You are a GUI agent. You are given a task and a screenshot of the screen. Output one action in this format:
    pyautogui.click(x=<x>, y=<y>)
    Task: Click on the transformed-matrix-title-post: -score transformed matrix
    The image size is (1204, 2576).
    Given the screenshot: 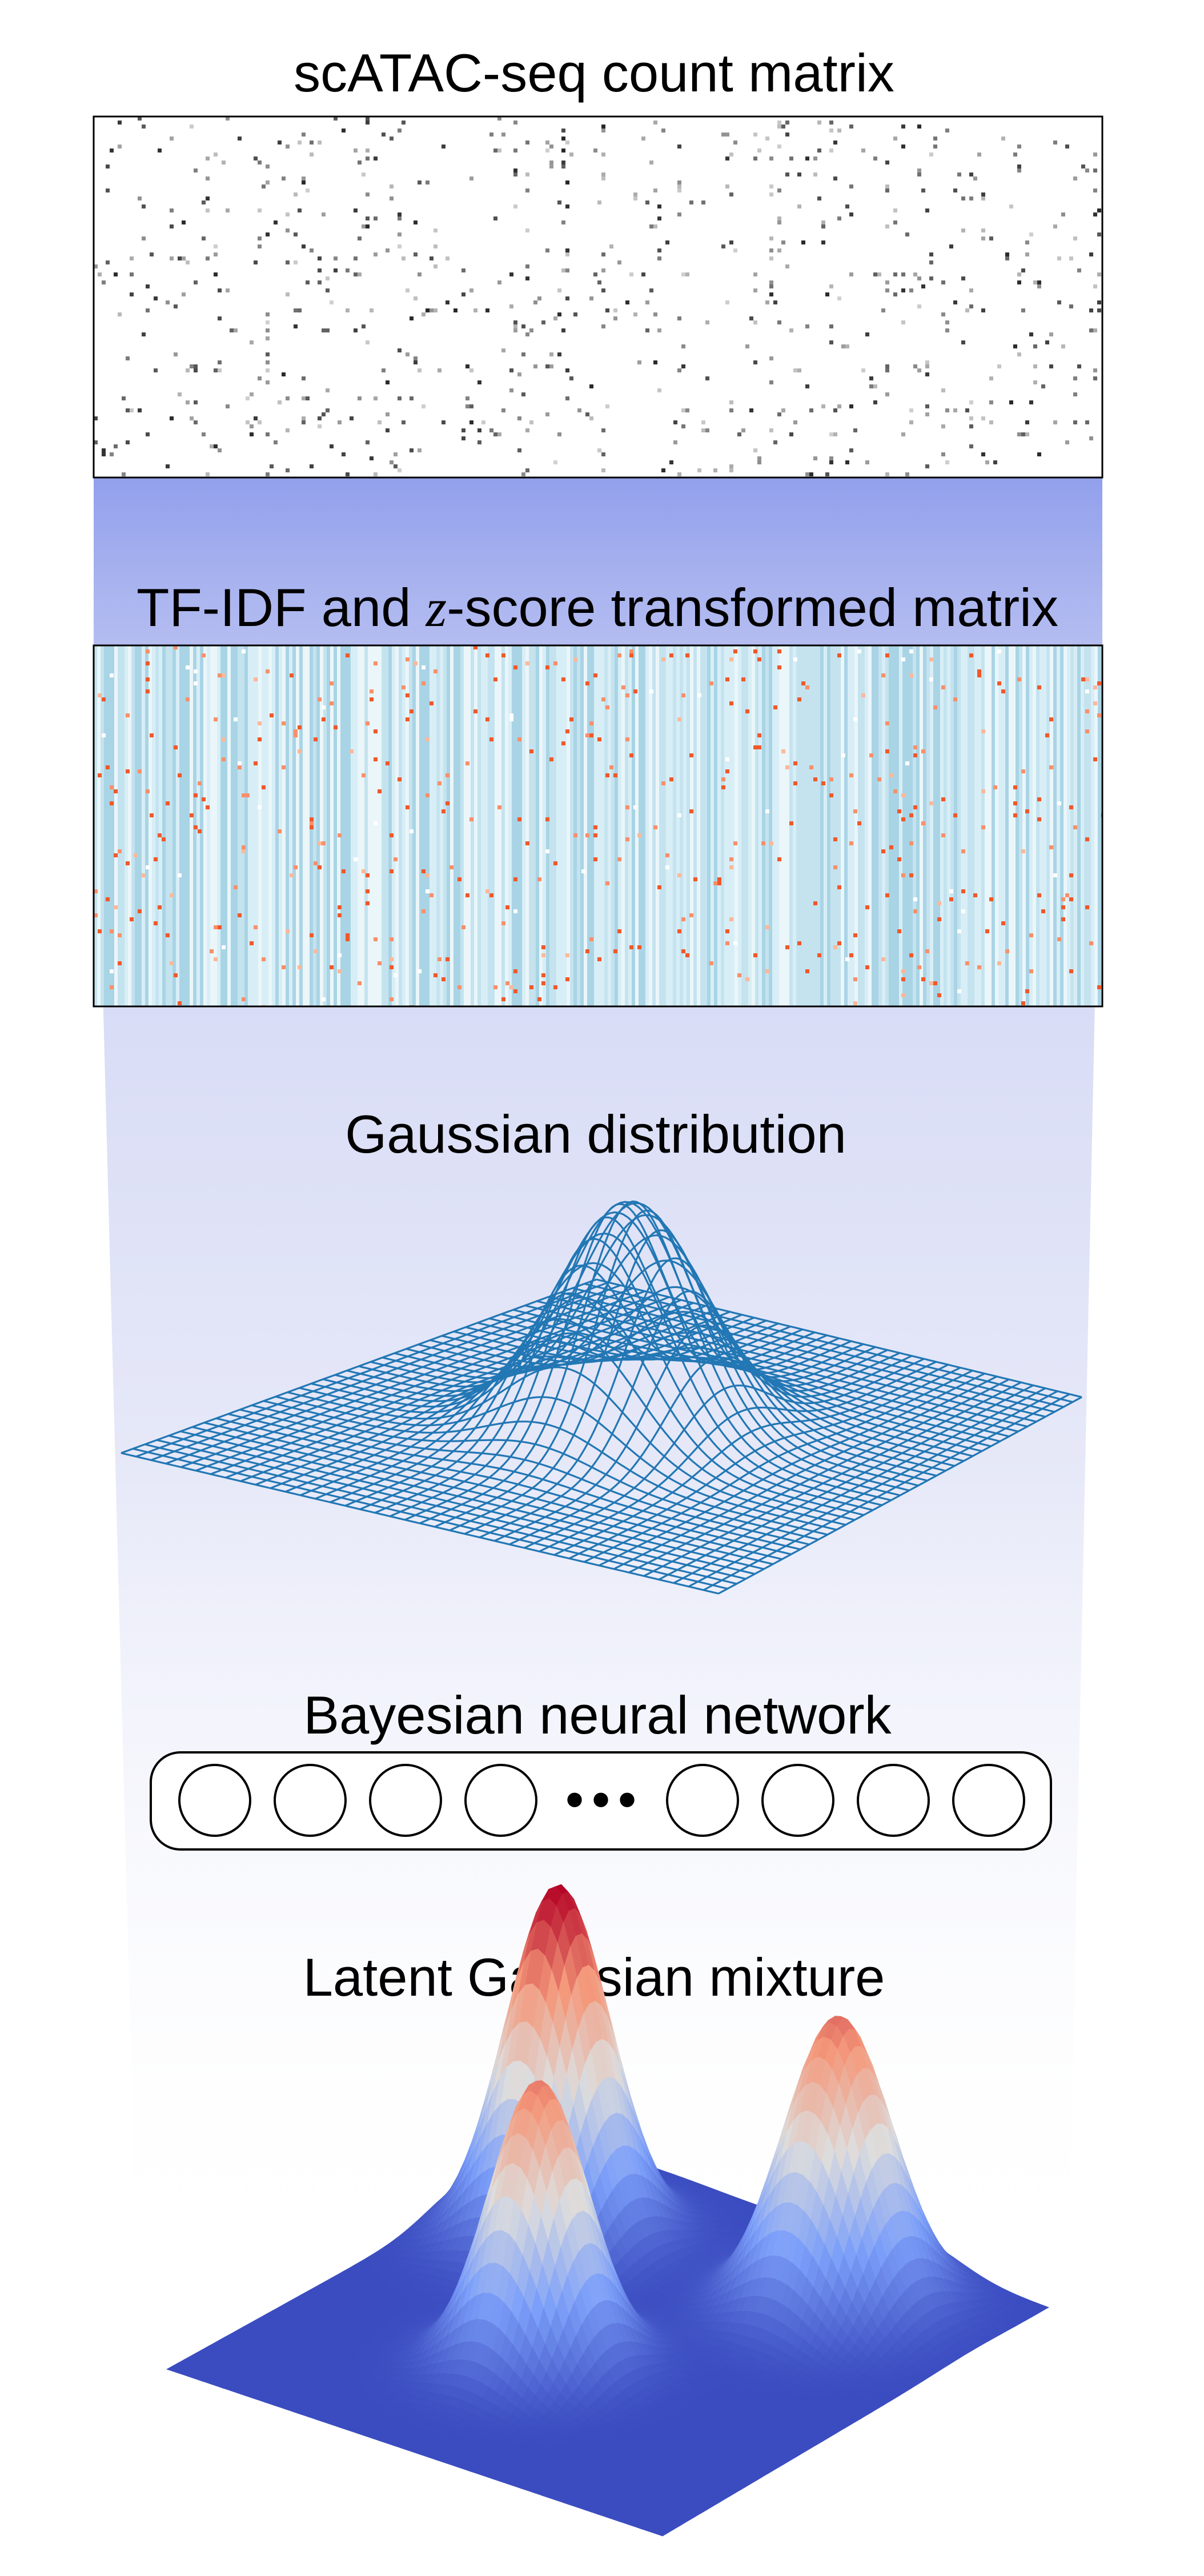 What is the action you would take?
    pyautogui.click(x=752, y=607)
    